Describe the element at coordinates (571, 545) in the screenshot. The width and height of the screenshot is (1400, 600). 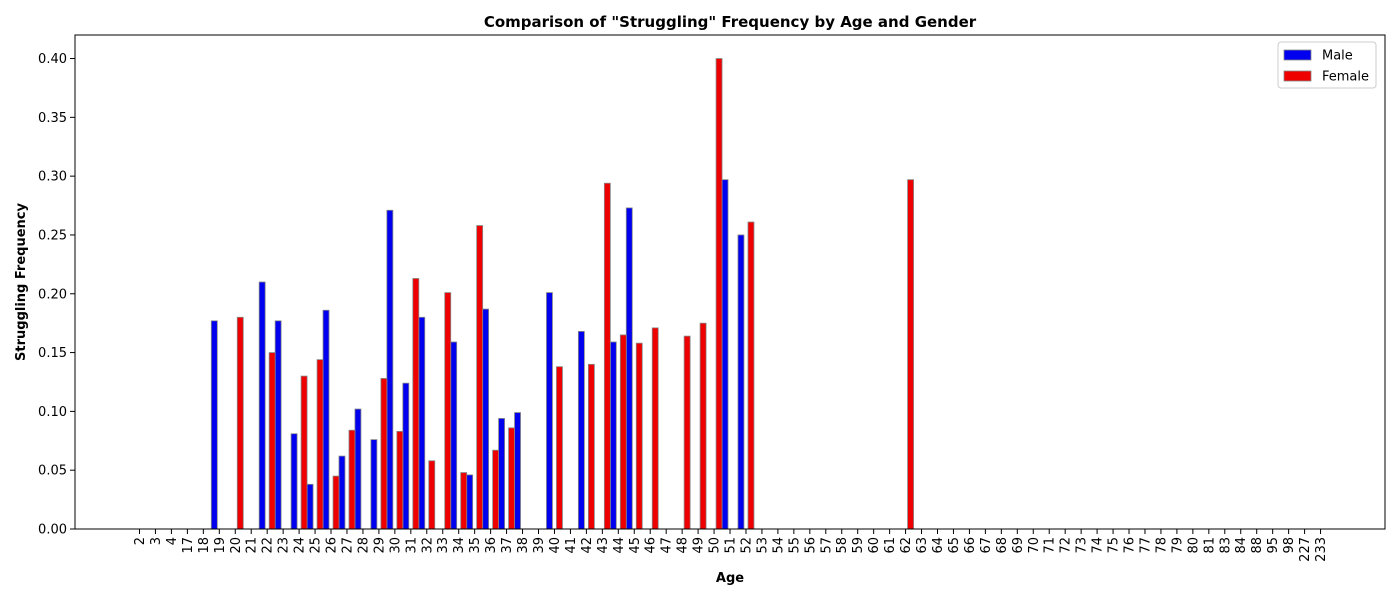
I see `x-tick-label: 41` at that location.